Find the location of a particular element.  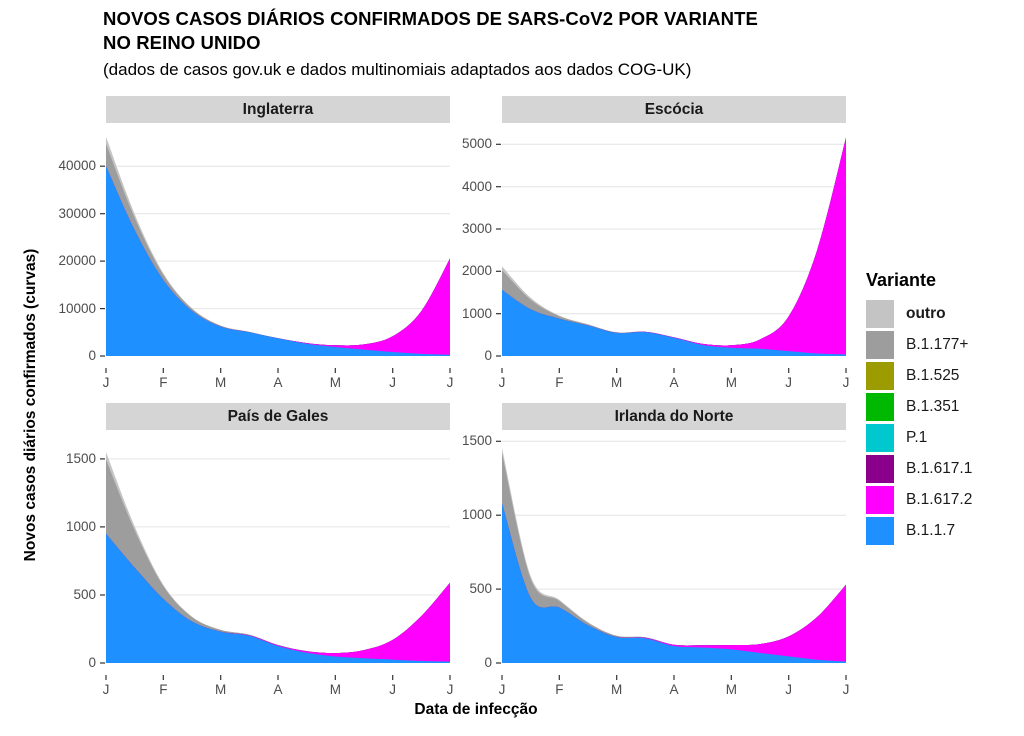

legend-item: B.1.351 is located at coordinates (944, 407).